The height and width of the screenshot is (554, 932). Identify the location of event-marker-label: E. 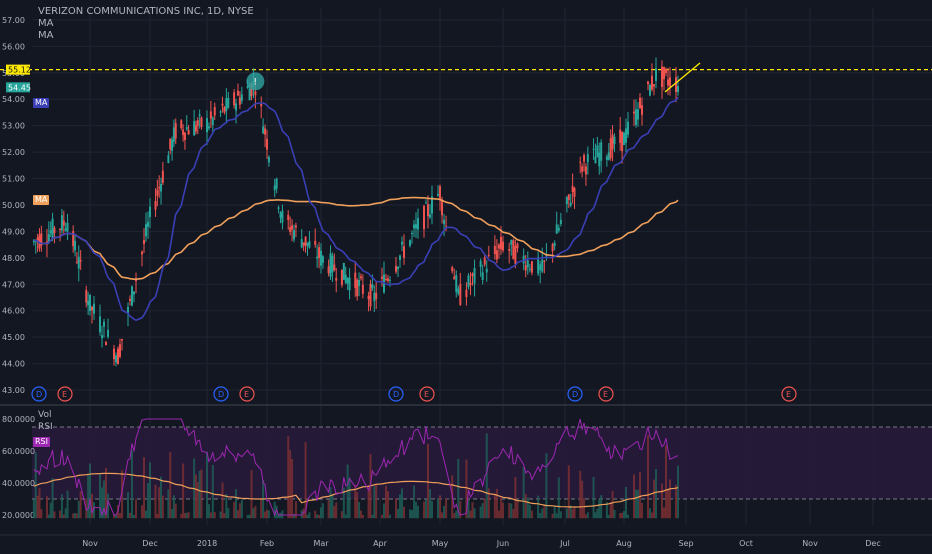
(64, 394).